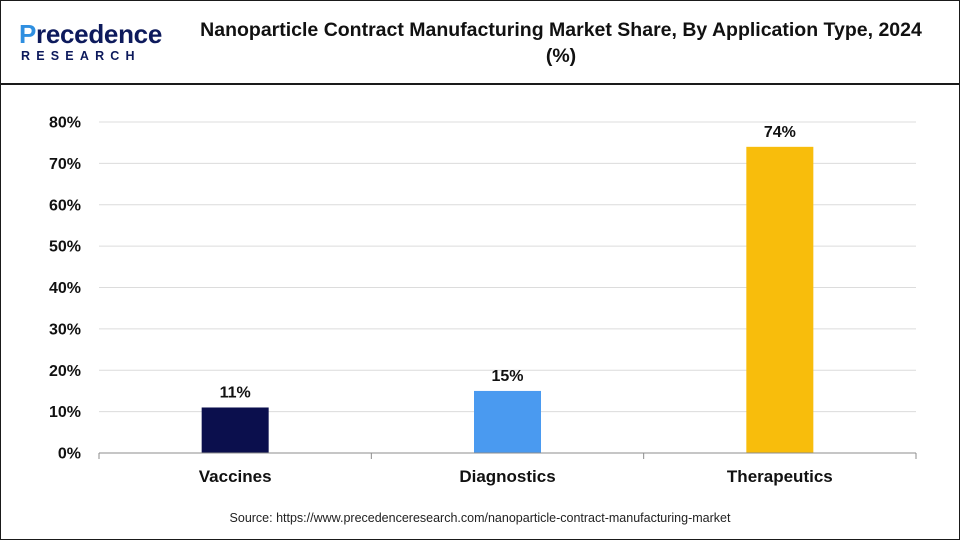 The image size is (960, 540). Describe the element at coordinates (81, 56) in the screenshot. I see `brand-subtitle: RESEARCH` at that location.